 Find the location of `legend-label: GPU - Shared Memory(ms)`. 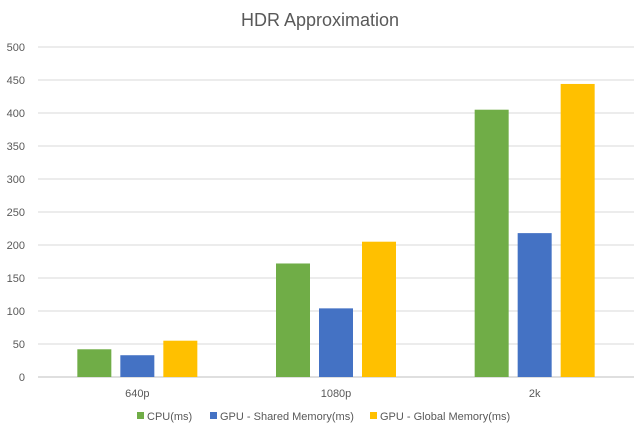

legend-label: GPU - Shared Memory(ms) is located at coordinates (287, 417).